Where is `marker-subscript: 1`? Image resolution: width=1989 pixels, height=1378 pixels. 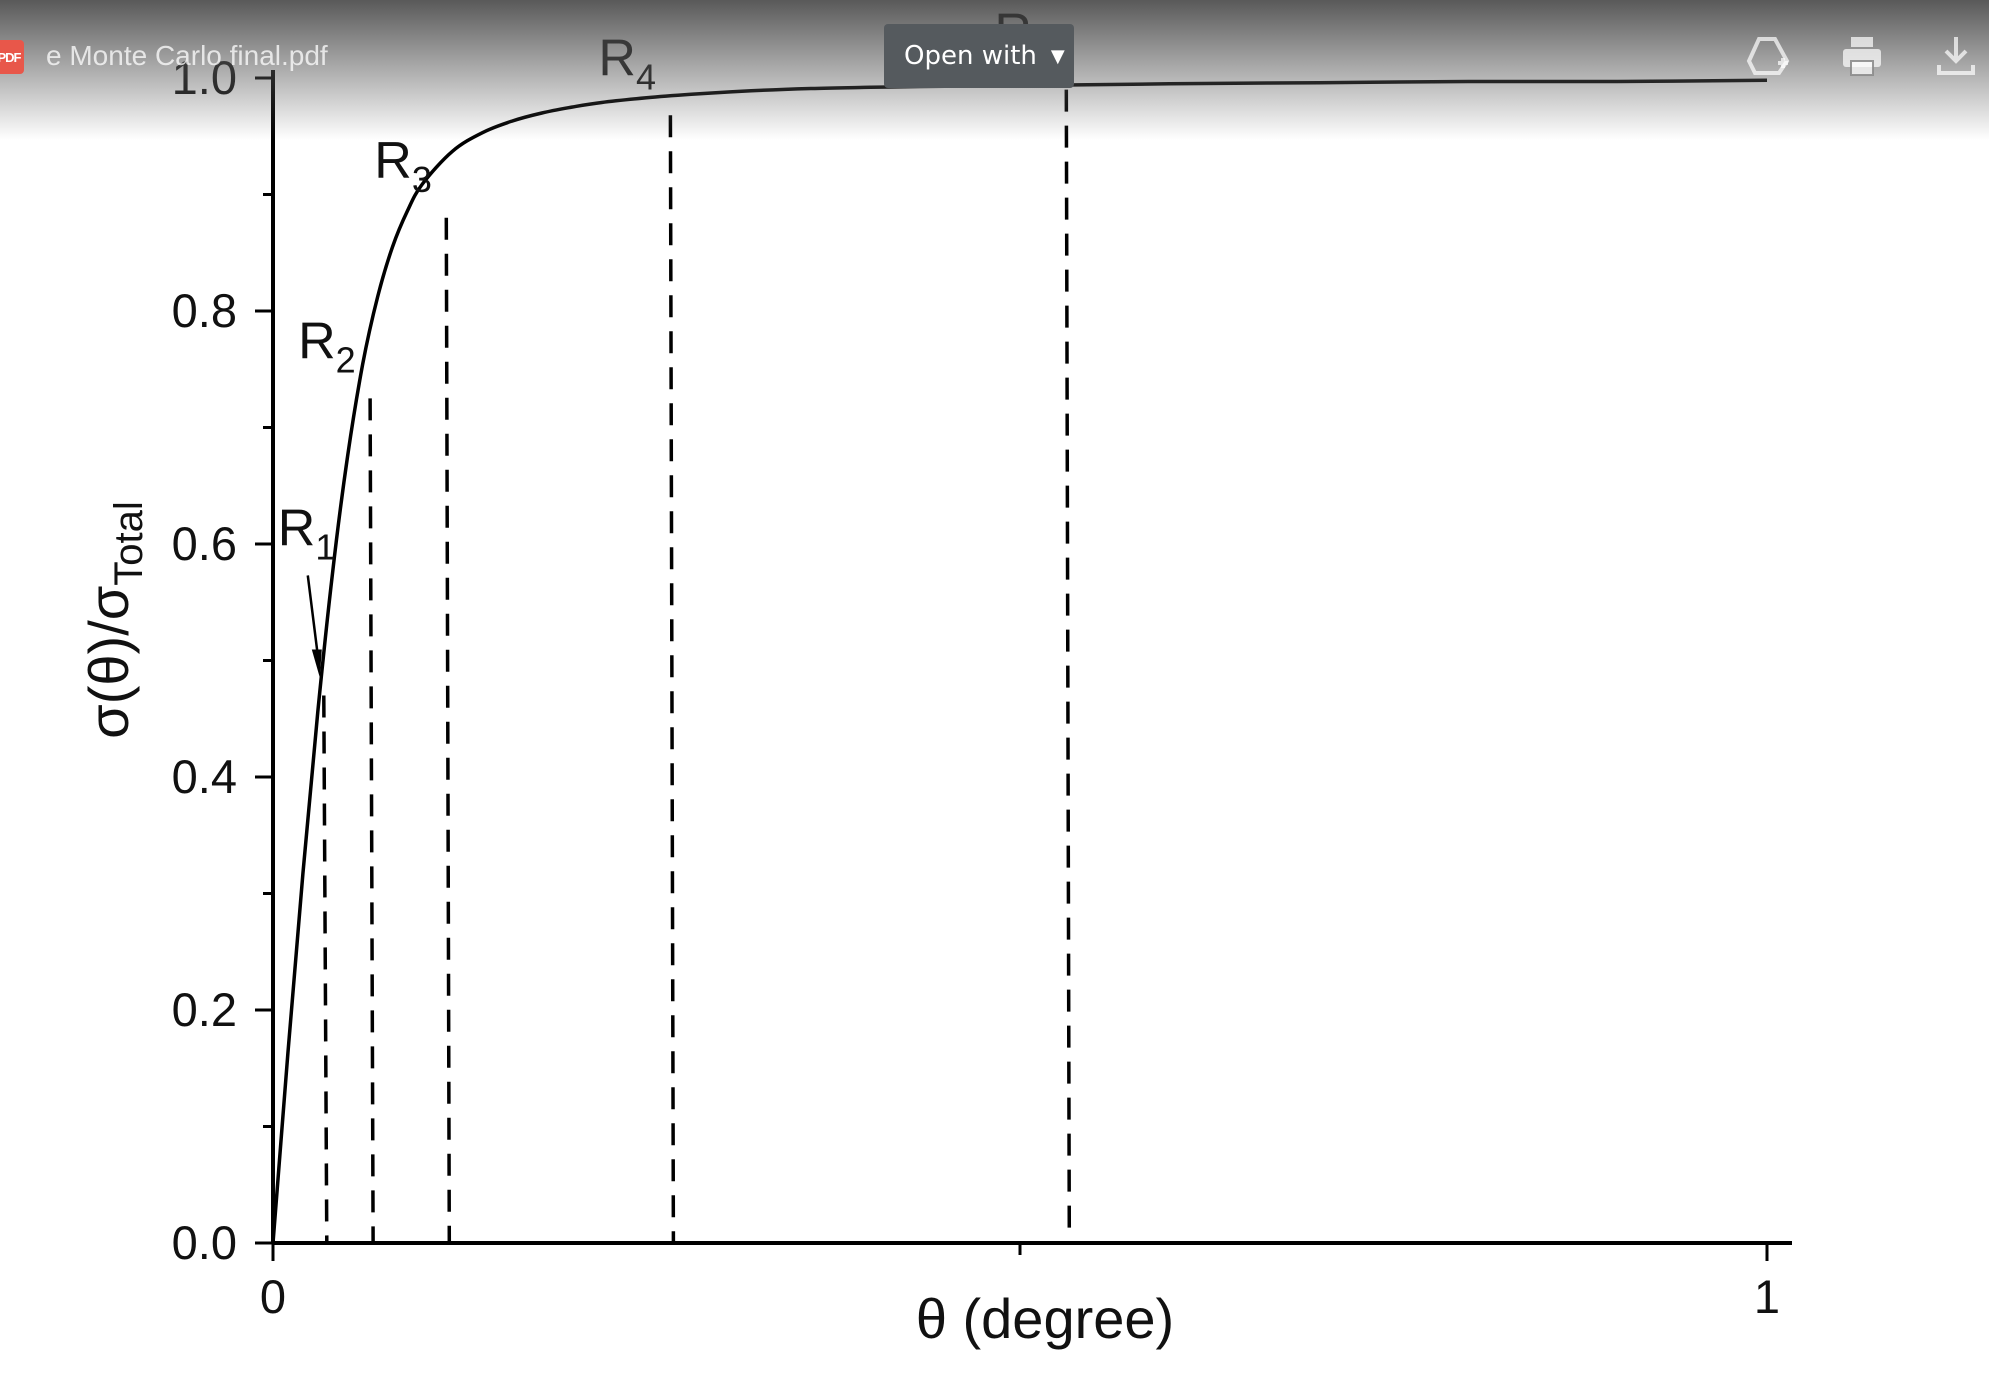
marker-subscript: 1 is located at coordinates (325, 546).